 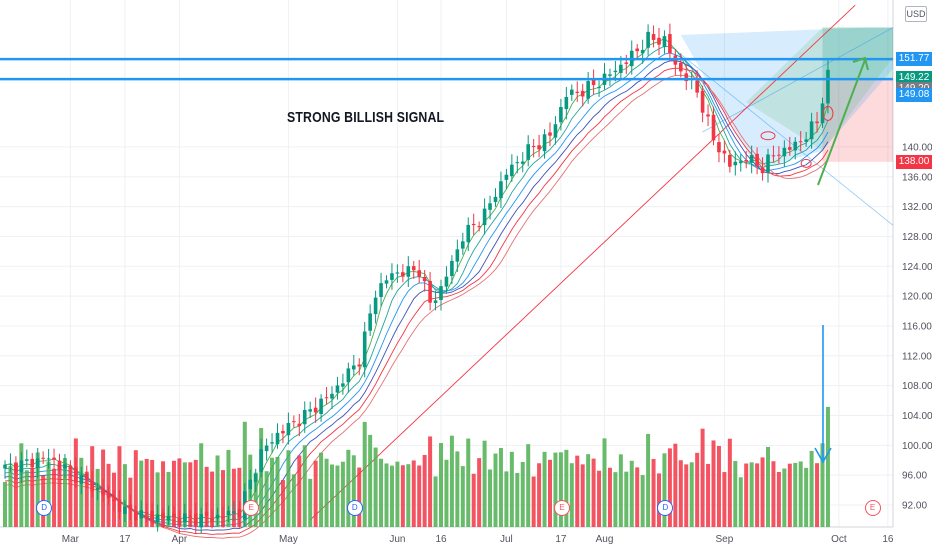 I want to click on price-tag-stop: 138.00, so click(x=914, y=161).